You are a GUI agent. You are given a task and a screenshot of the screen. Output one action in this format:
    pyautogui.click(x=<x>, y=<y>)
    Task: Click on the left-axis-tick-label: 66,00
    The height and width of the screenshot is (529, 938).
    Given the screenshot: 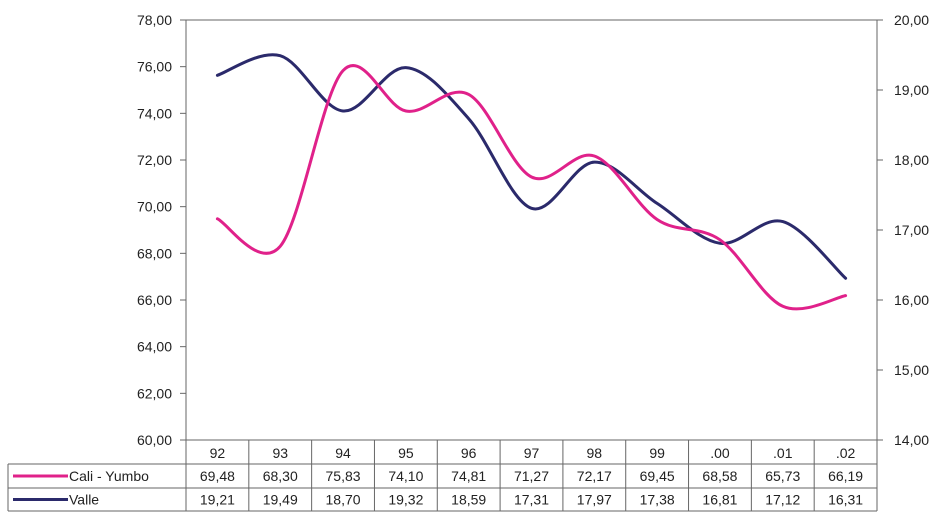 What is the action you would take?
    pyautogui.click(x=154, y=300)
    